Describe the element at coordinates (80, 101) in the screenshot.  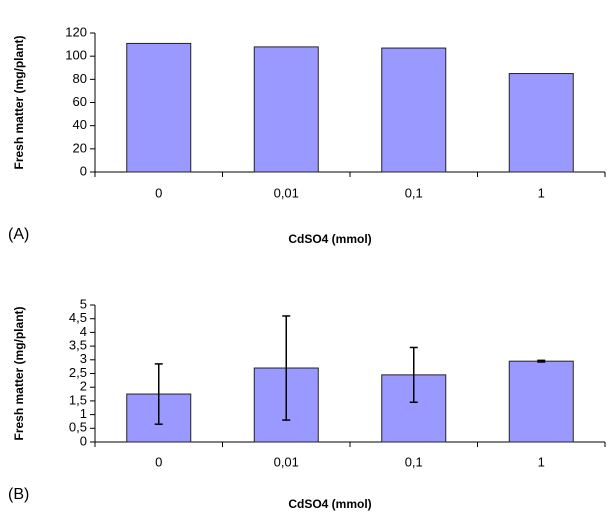
I see `y-tick-label: 60` at that location.